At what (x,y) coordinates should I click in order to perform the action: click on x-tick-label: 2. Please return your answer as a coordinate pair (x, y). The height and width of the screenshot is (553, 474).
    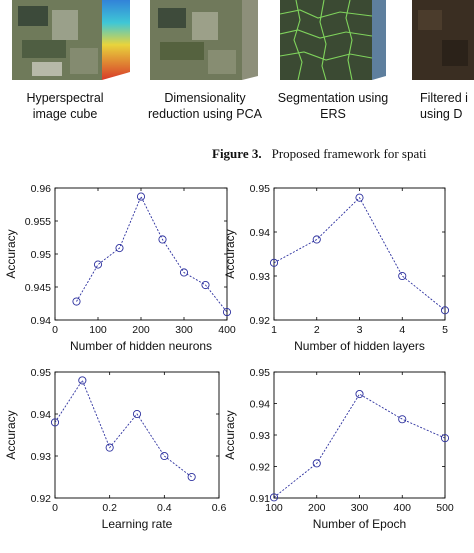
    Looking at the image, I should click on (317, 330).